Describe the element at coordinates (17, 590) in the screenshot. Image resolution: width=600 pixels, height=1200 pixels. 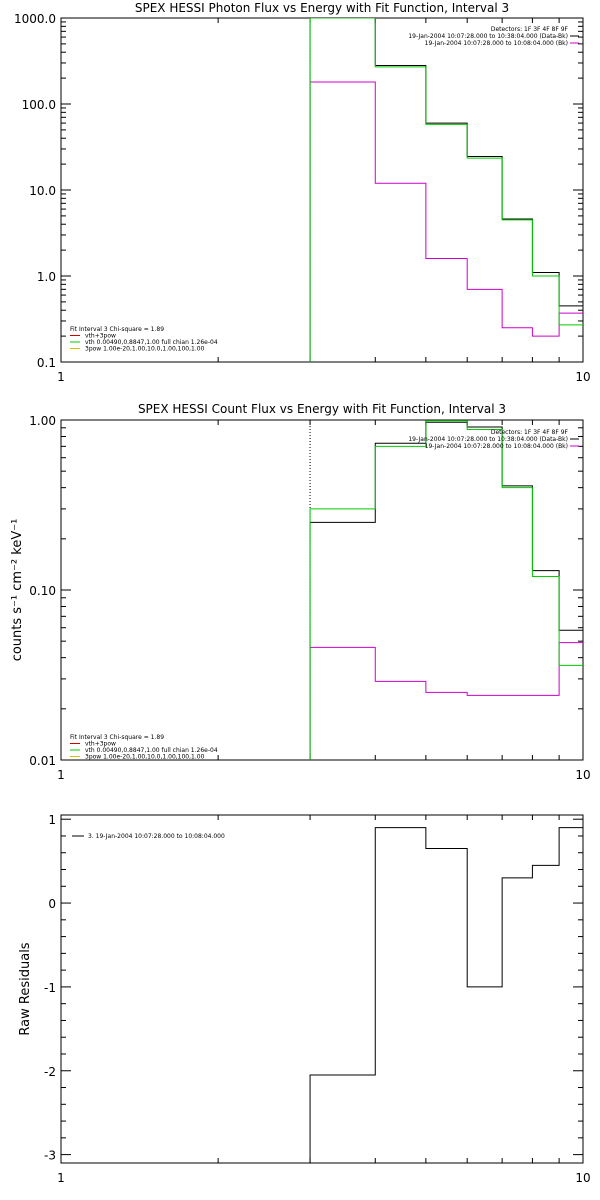
I see `y-axis-label: counts s⁻¹ cm⁻² keV⁻¹` at that location.